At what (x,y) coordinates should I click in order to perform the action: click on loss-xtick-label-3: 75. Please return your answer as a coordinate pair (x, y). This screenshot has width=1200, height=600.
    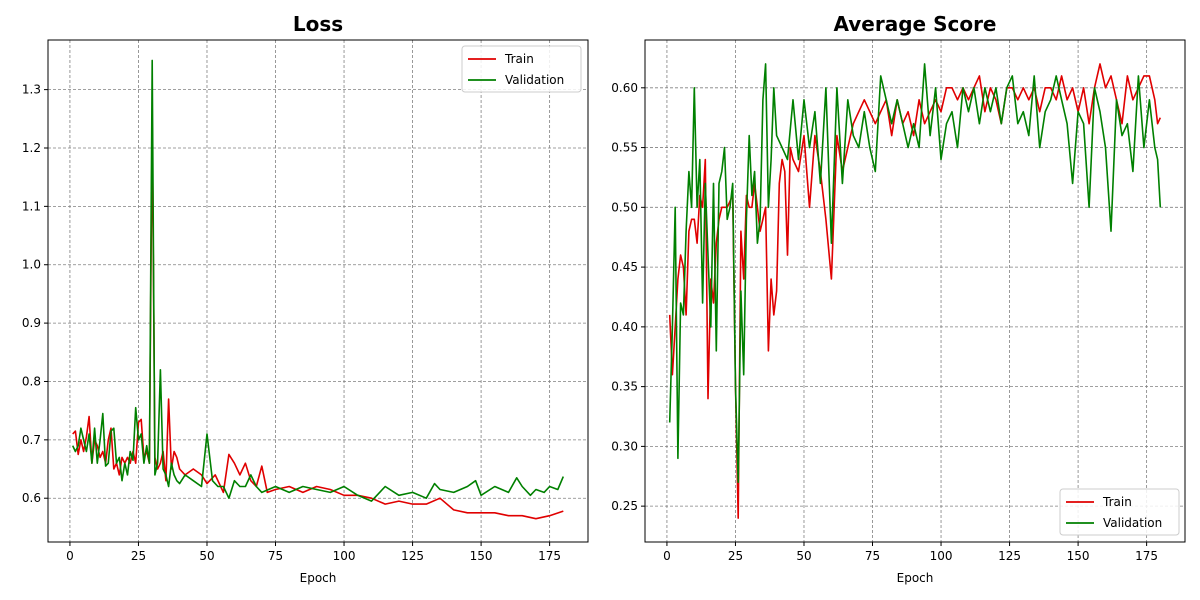
    Looking at the image, I should click on (275, 556).